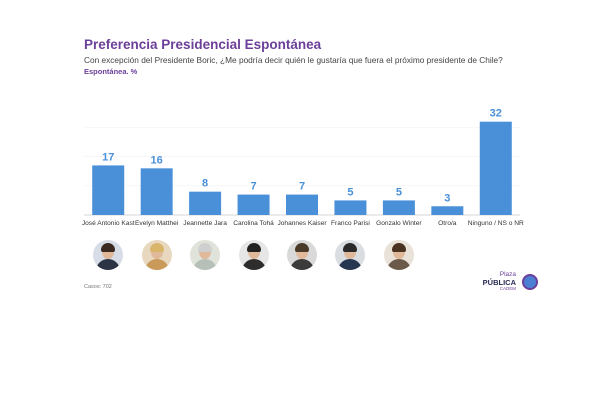 The image size is (600, 400). I want to click on category-label: Franco Parisi, so click(350, 223).